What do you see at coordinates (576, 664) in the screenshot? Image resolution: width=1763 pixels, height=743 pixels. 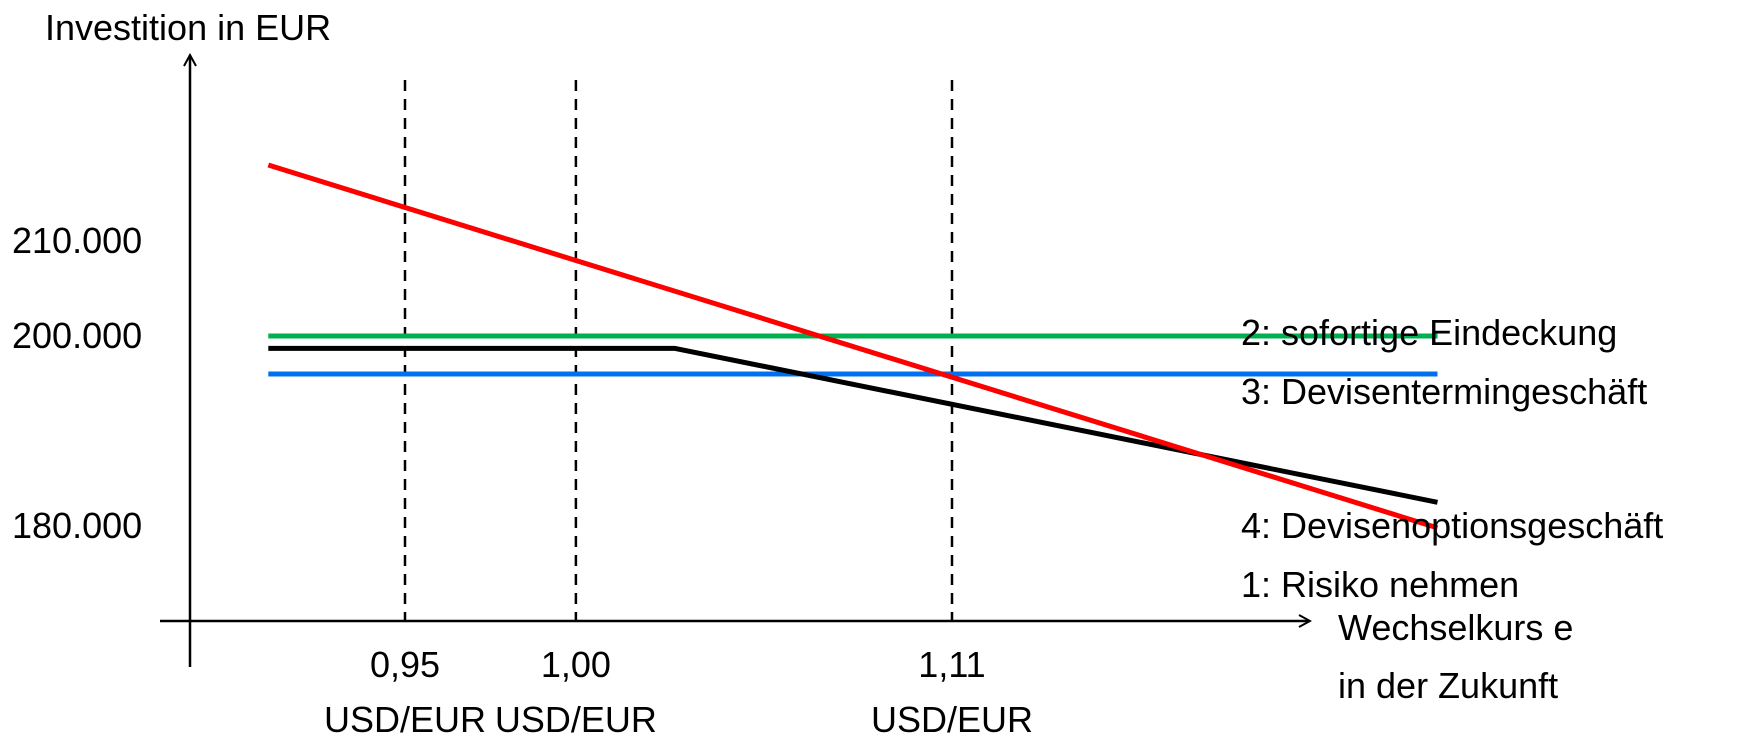 I see `x-tick-label: 1,00` at bounding box center [576, 664].